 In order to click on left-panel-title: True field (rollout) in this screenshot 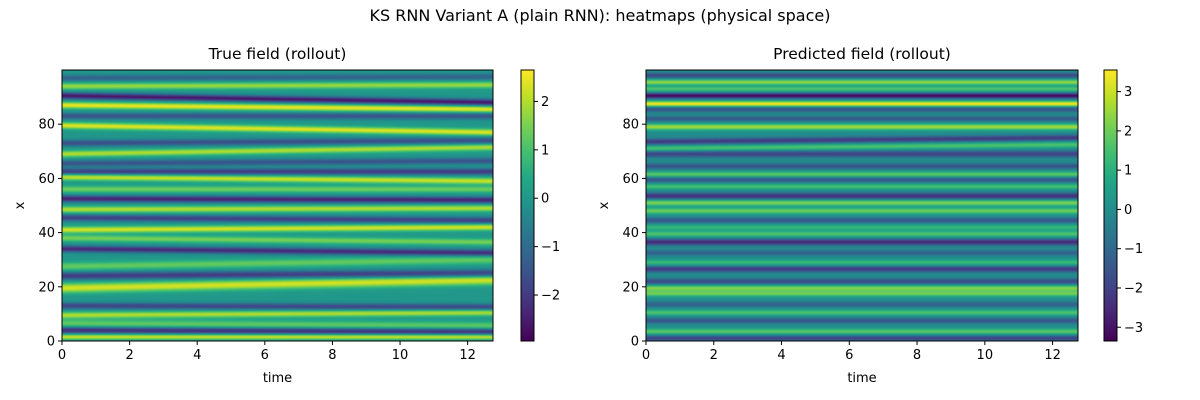, I will do `click(277, 54)`.